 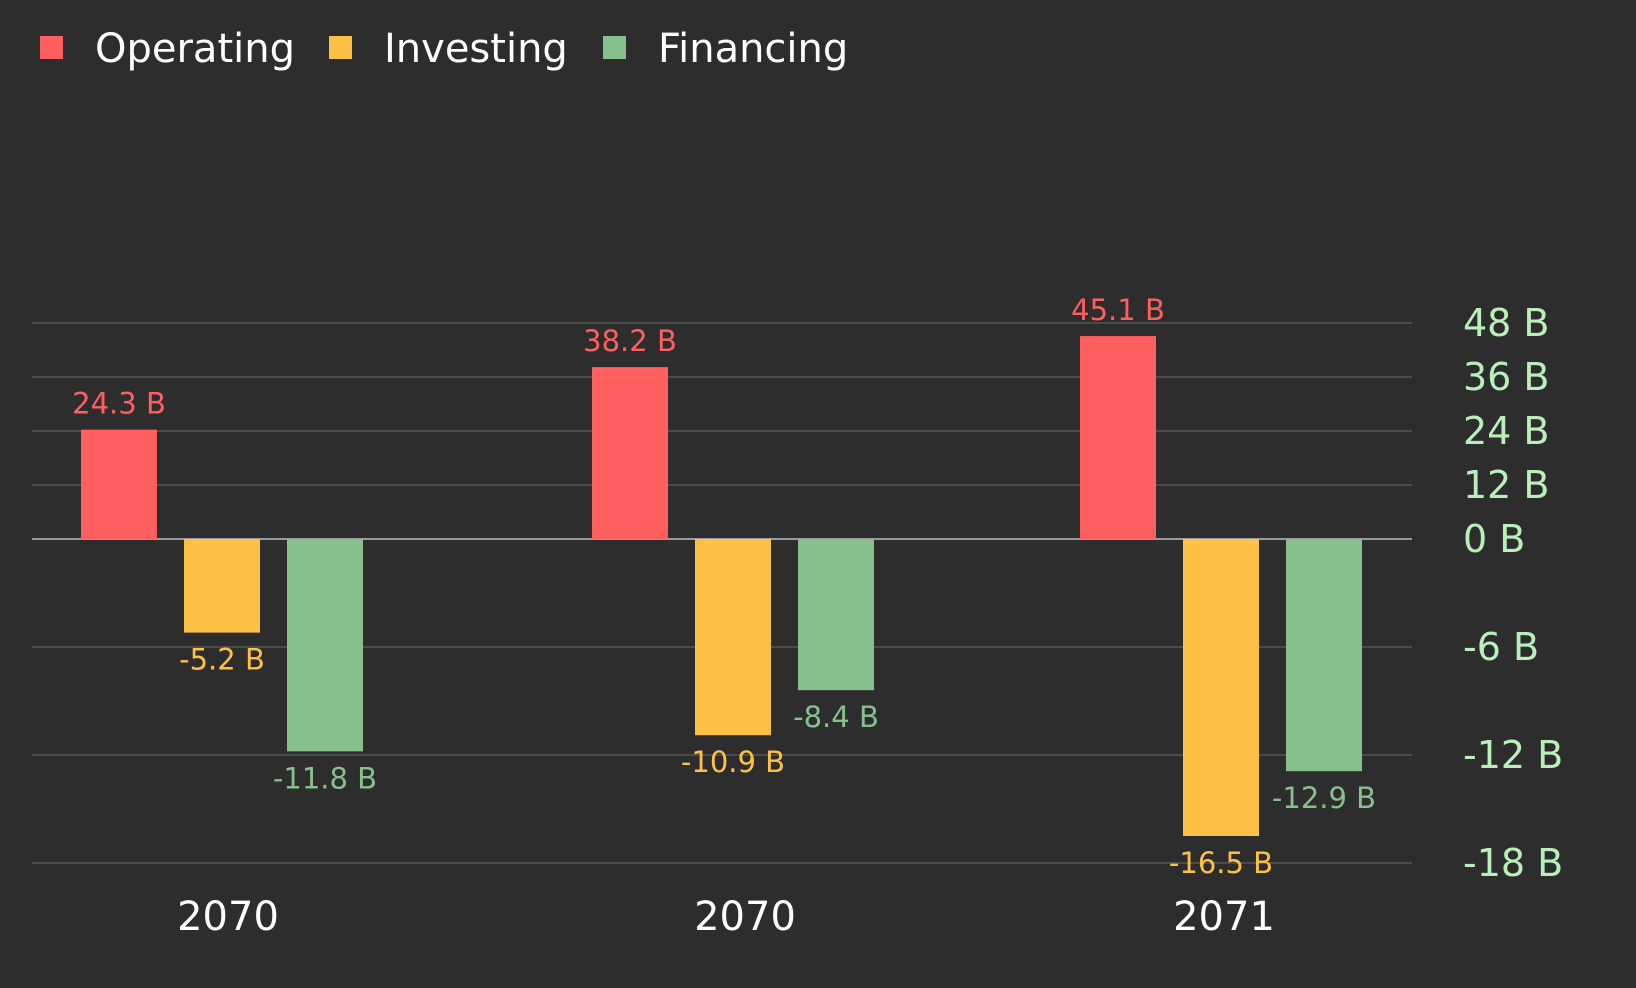 What do you see at coordinates (1224, 917) in the screenshot?
I see `x-category-label: 2071` at bounding box center [1224, 917].